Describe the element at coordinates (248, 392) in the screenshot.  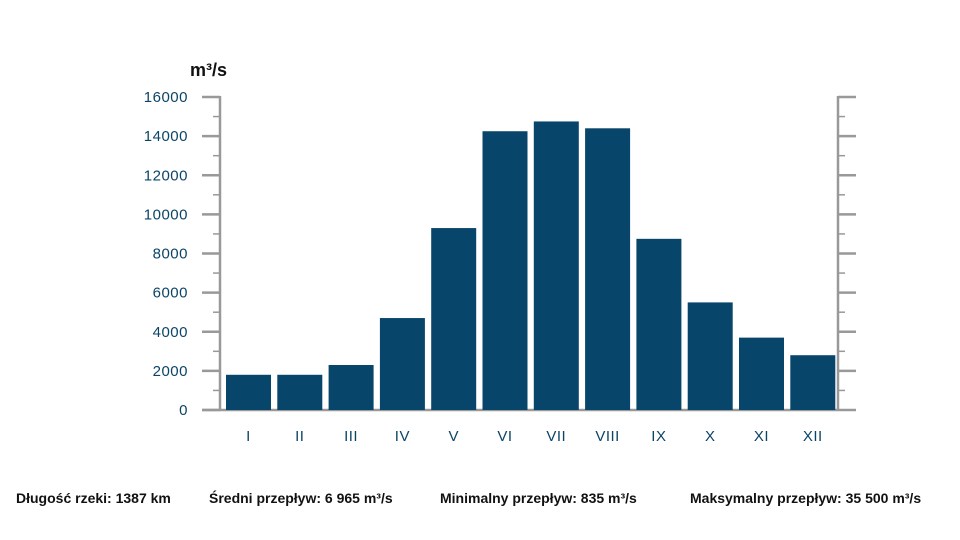
I see `bar-I` at that location.